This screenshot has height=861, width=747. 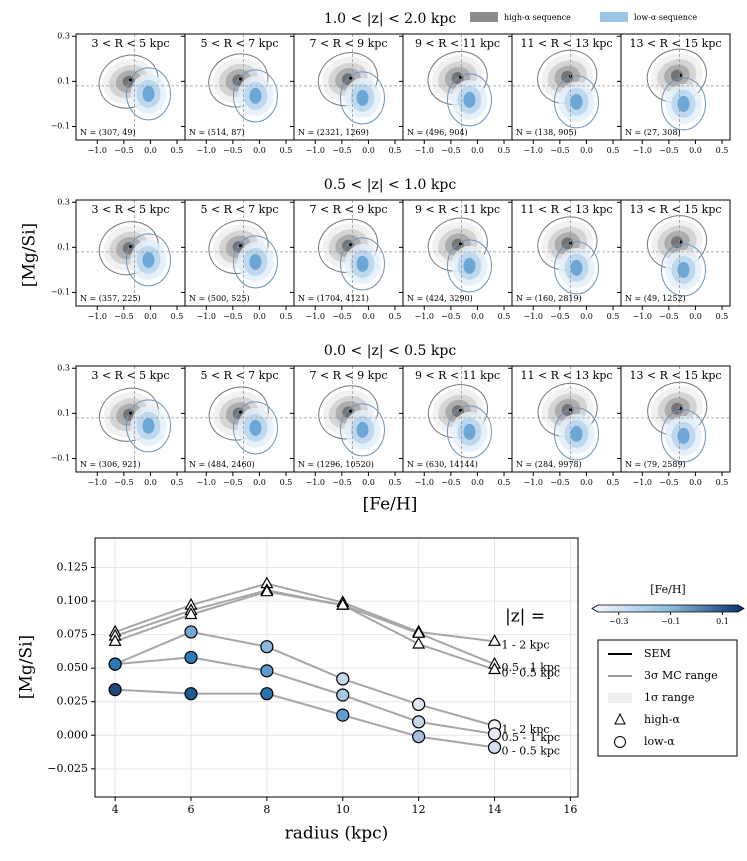 What do you see at coordinates (437, 132) in the screenshot?
I see `count-label: N = (496, 904)` at bounding box center [437, 132].